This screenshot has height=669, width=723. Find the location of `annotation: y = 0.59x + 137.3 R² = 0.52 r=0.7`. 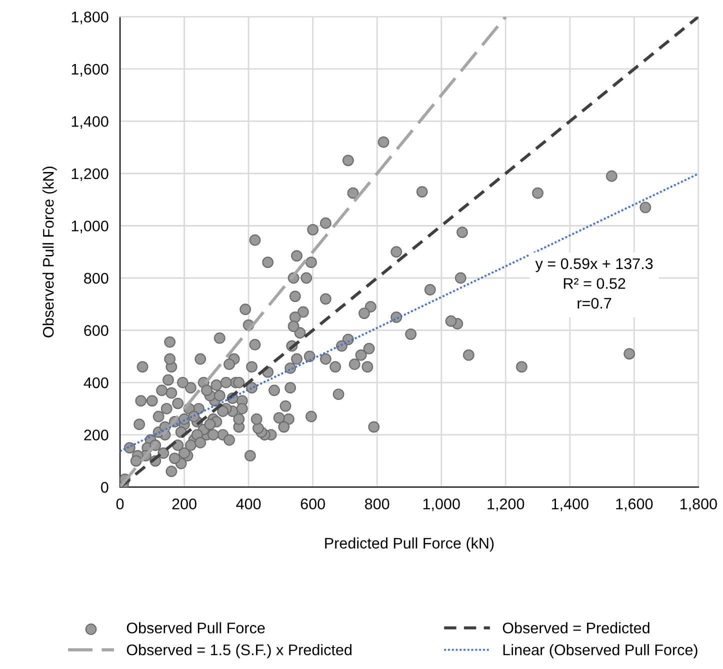

annotation: y = 0.59x + 137.3 R² = 0.52 r=0.7 is located at coordinates (594, 283).